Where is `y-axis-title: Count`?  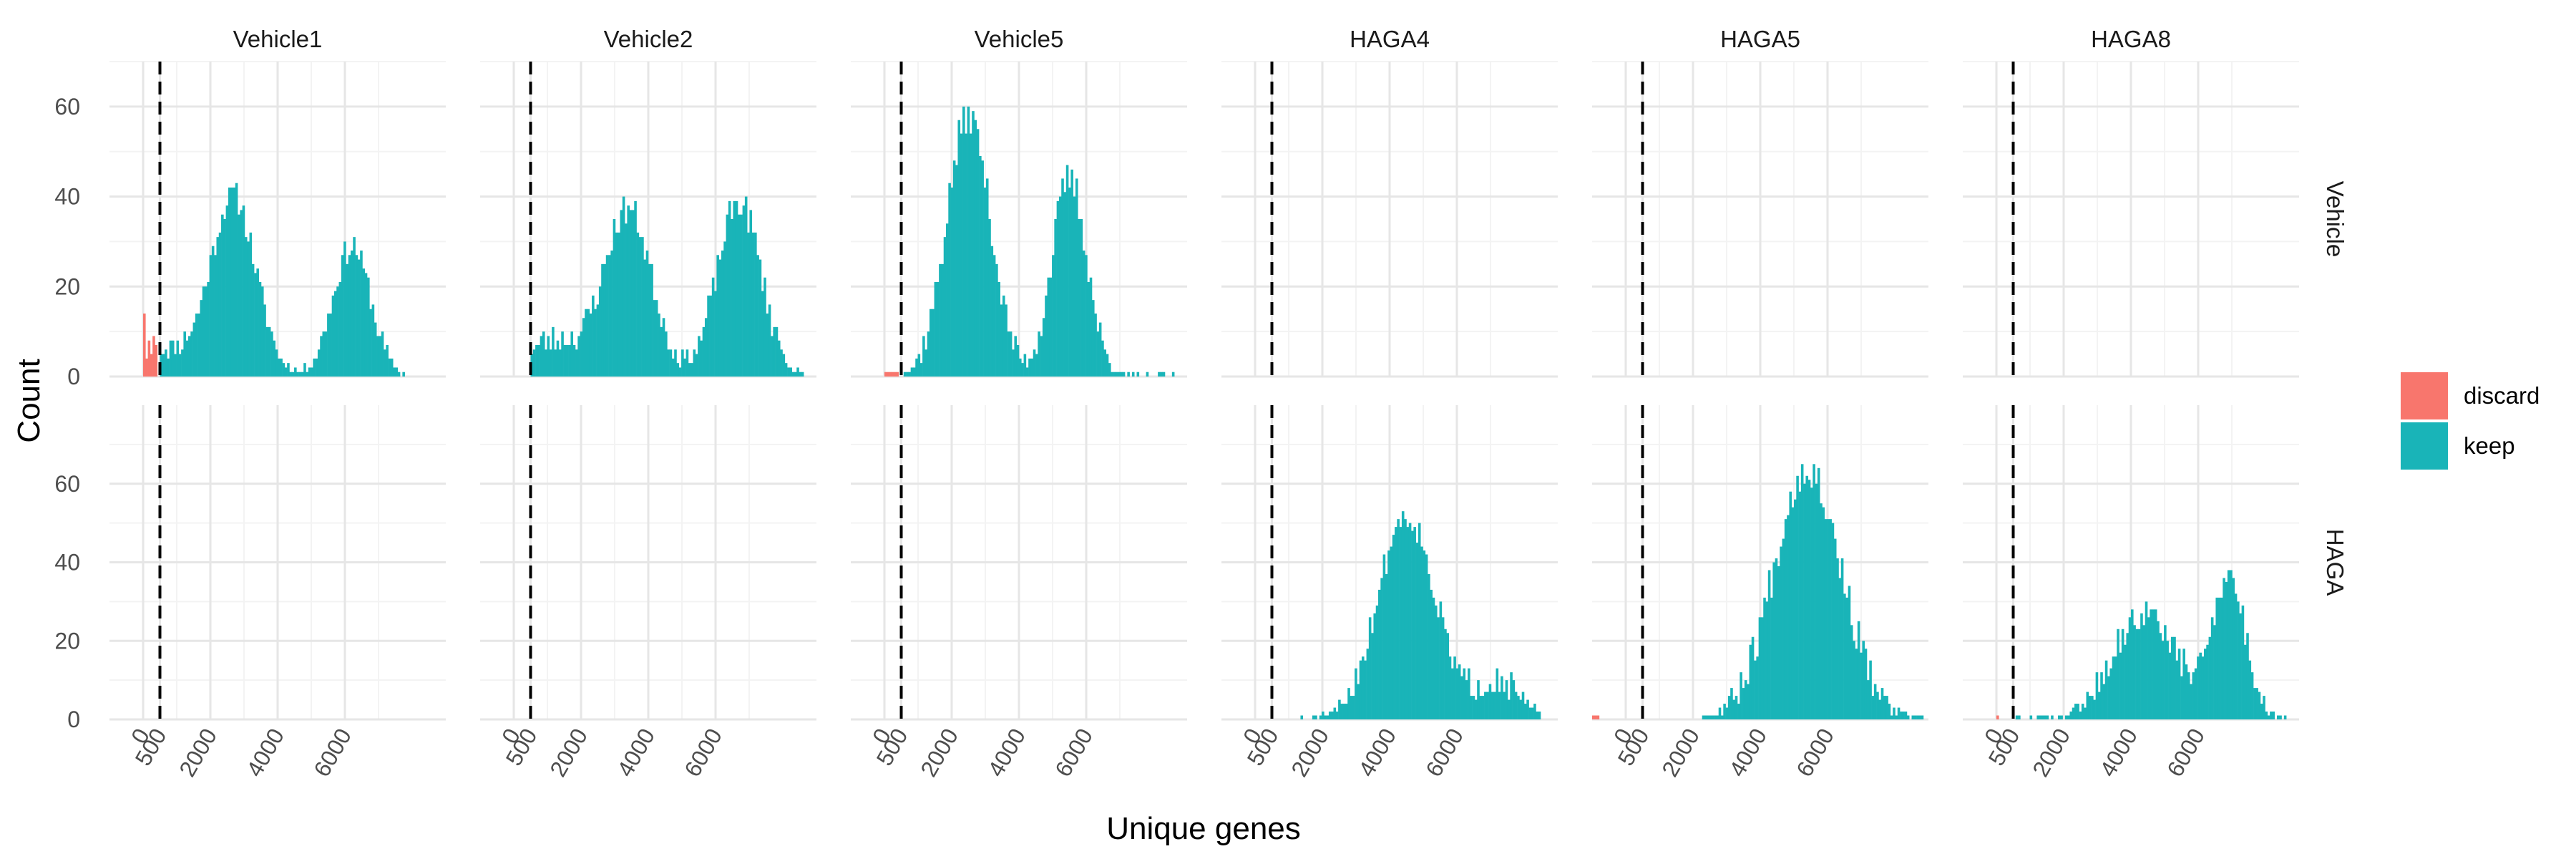
y-axis-title: Count is located at coordinates (29, 400).